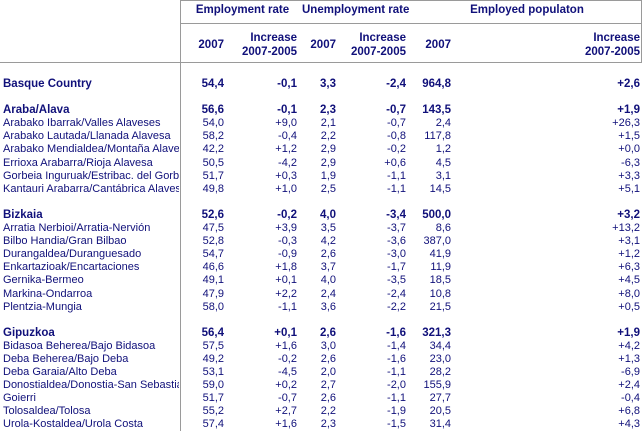 Image resolution: width=643 pixels, height=433 pixels. What do you see at coordinates (328, 175) in the screenshot?
I see `cell-value: 1,9` at bounding box center [328, 175].